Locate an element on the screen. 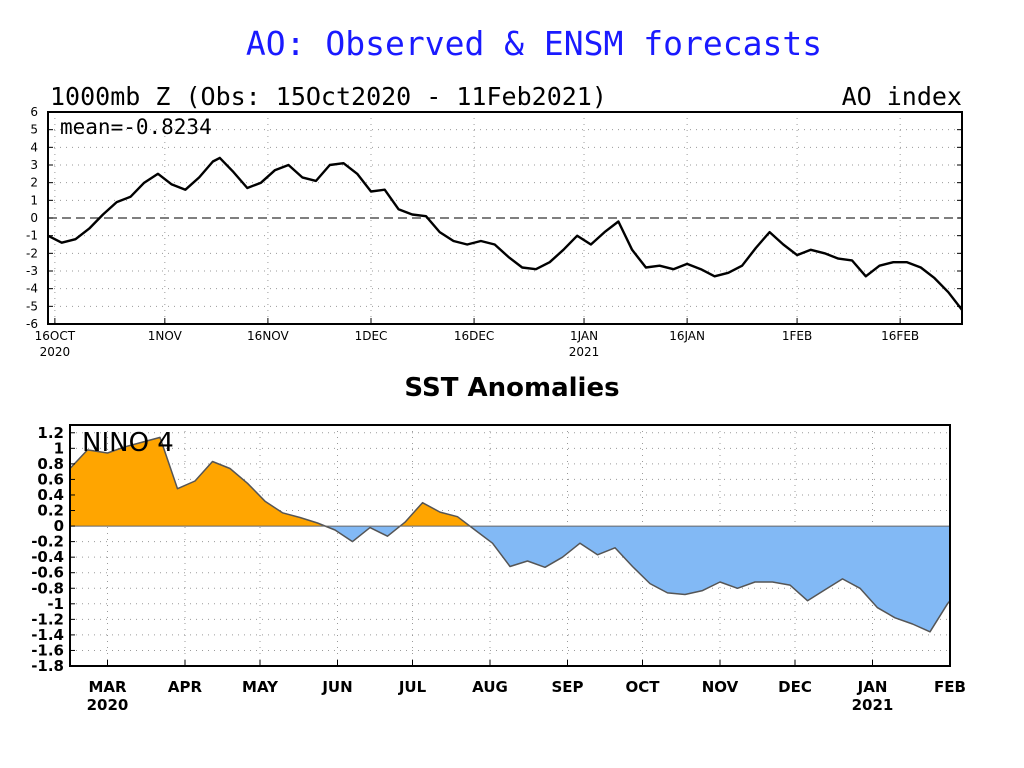 The image size is (1024, 768). ao-x-tick-year: 2020 is located at coordinates (55, 352).